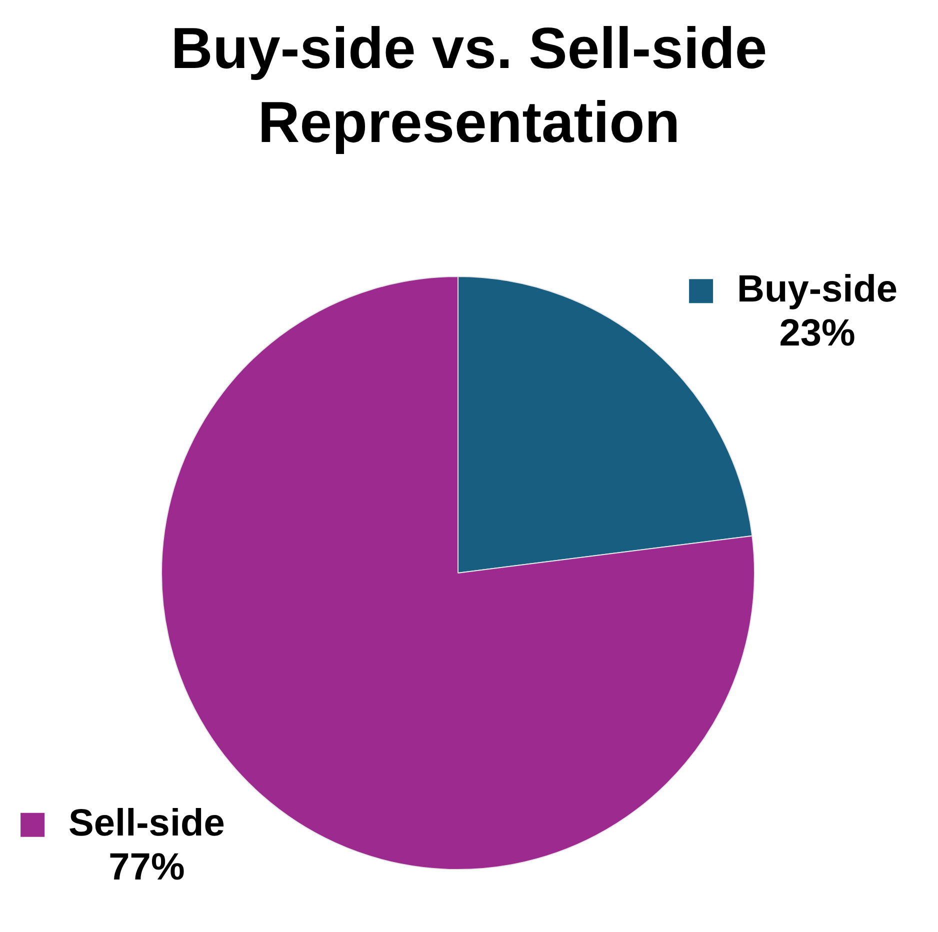 The width and height of the screenshot is (938, 932). I want to click on data-label: 23%, so click(817, 333).